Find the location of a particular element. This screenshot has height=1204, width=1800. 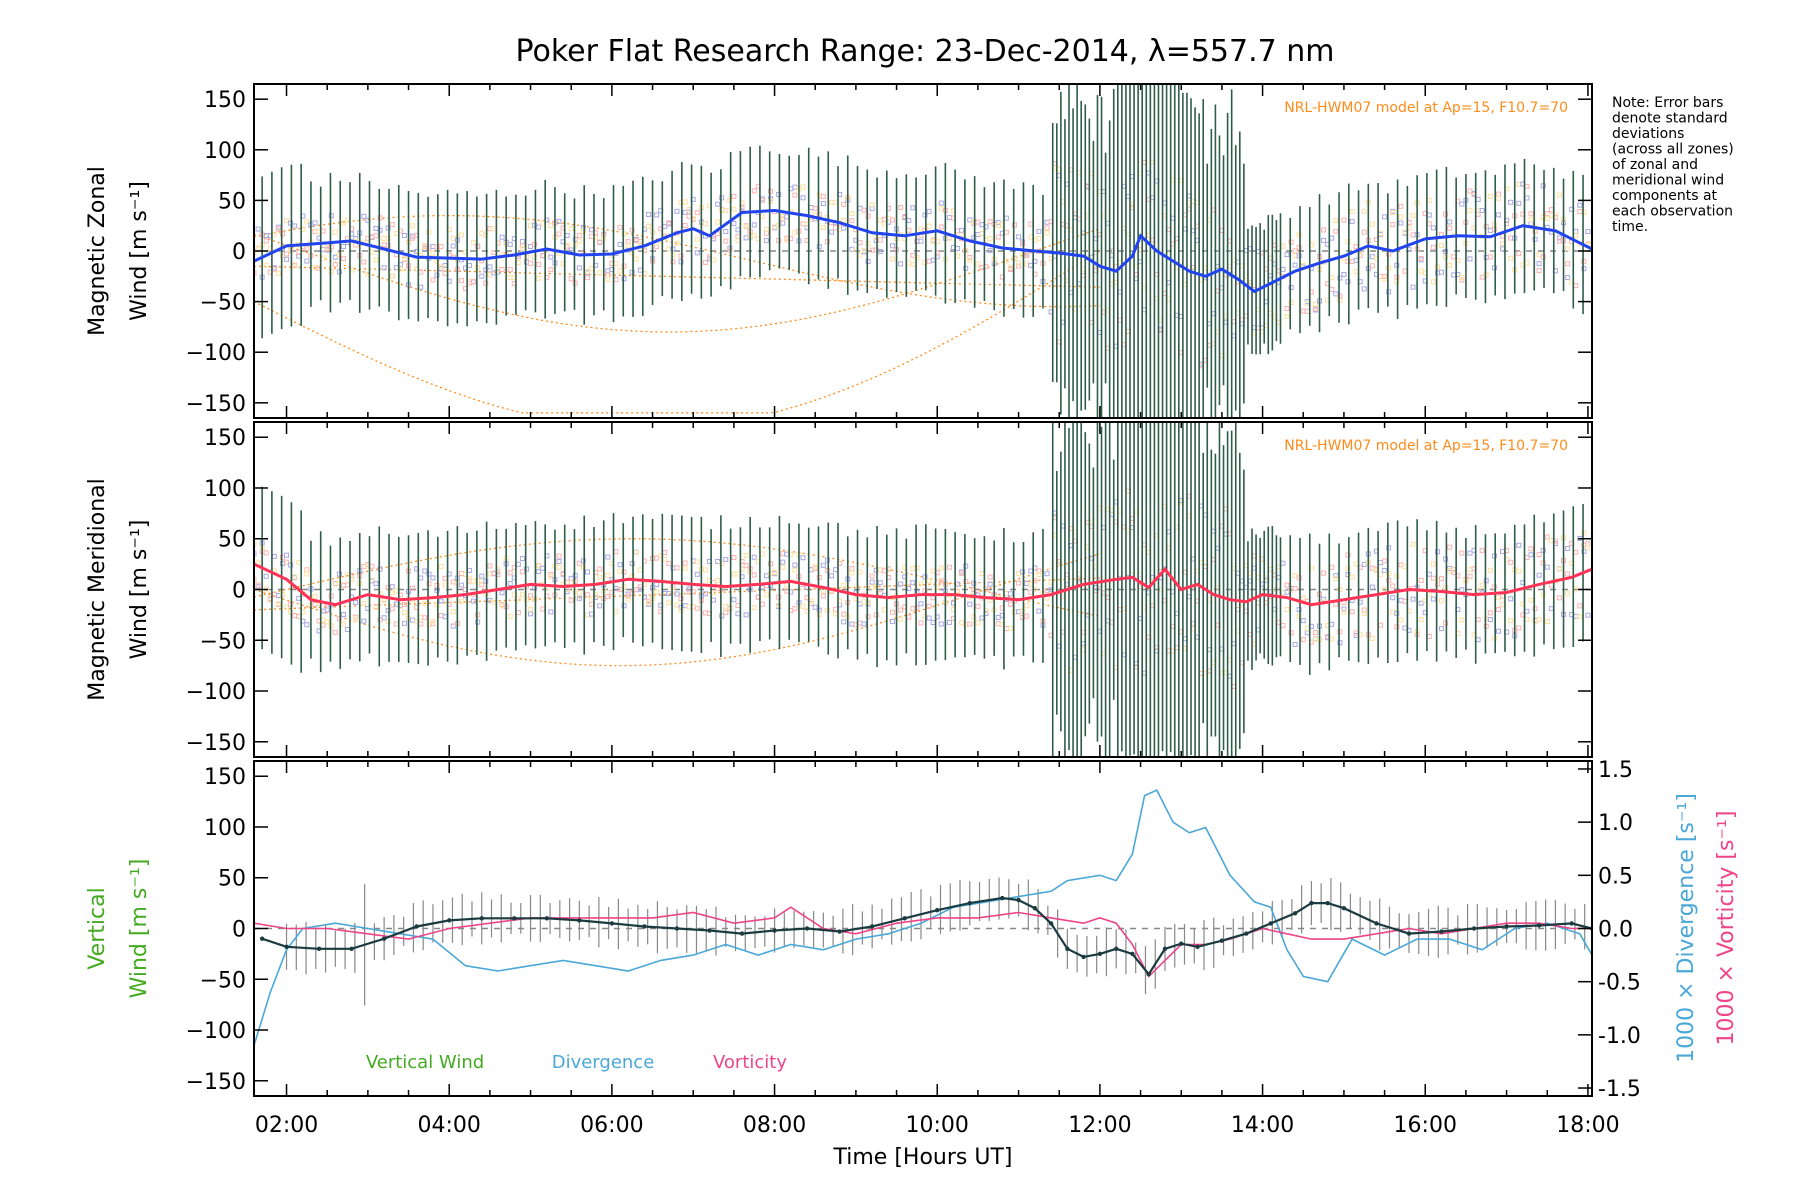

y-tick-label: 0 is located at coordinates (239, 252).